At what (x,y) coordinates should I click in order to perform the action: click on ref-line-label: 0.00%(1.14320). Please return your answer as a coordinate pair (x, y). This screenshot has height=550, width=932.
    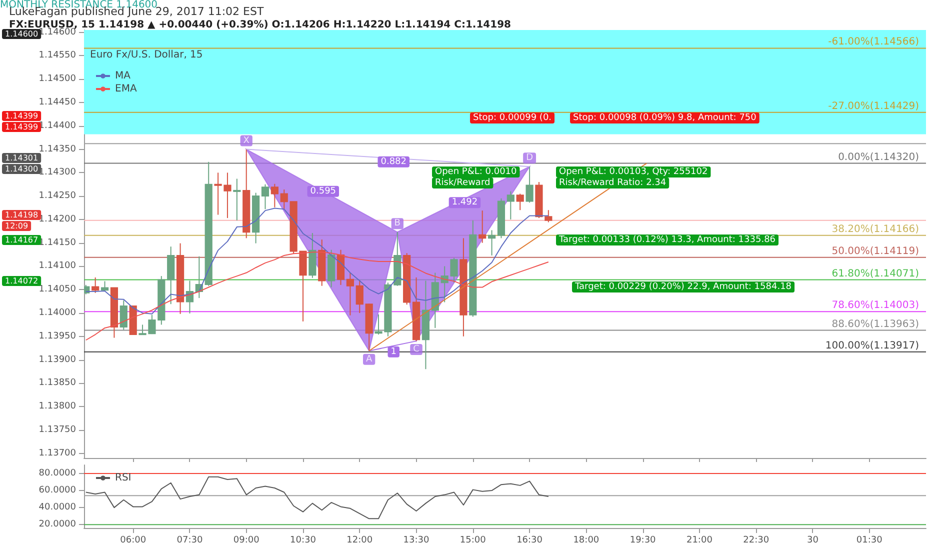
    Looking at the image, I should click on (879, 157).